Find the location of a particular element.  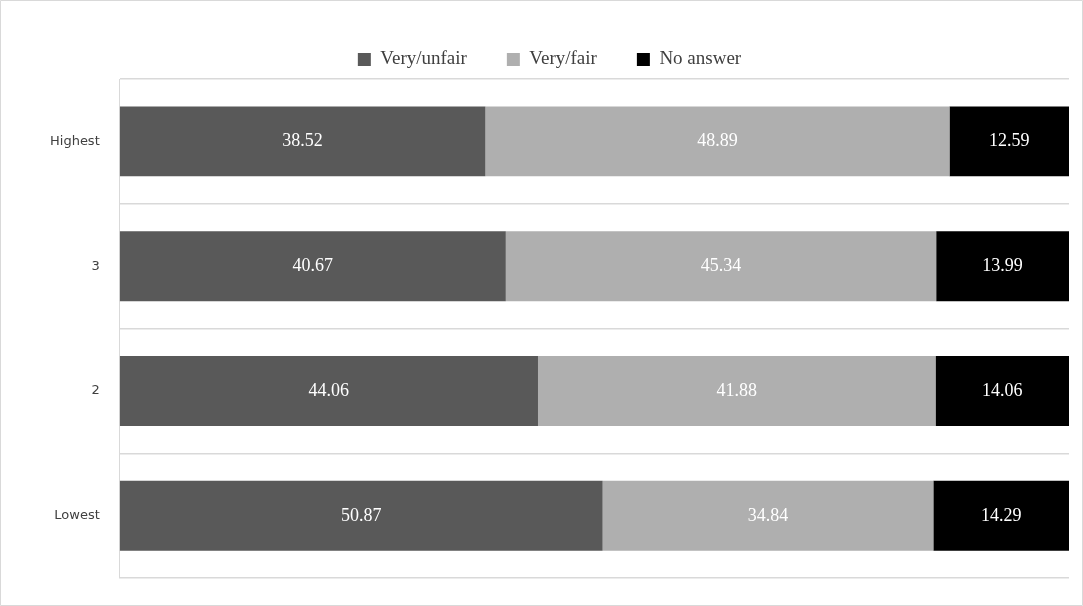

data-label: 12.59 is located at coordinates (1009, 140).